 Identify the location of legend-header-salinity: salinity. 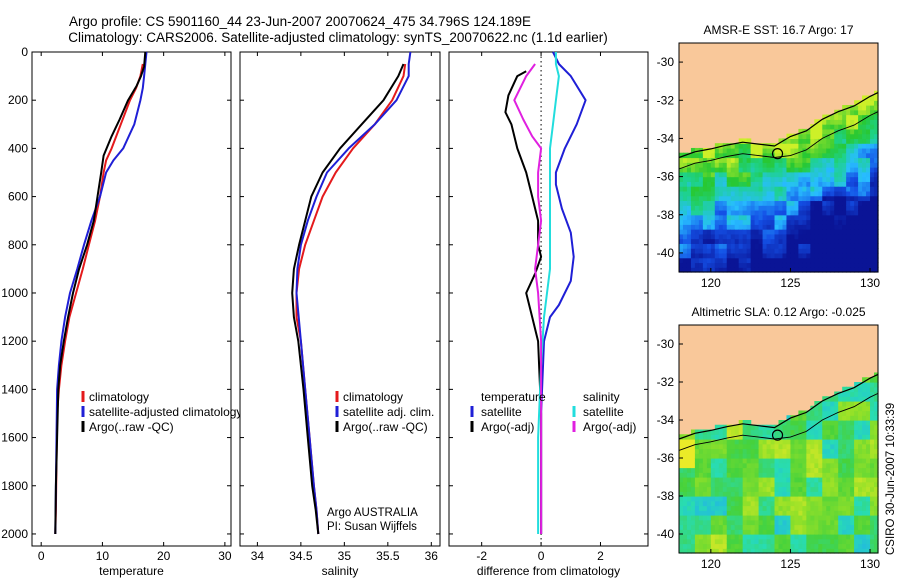
(601, 397).